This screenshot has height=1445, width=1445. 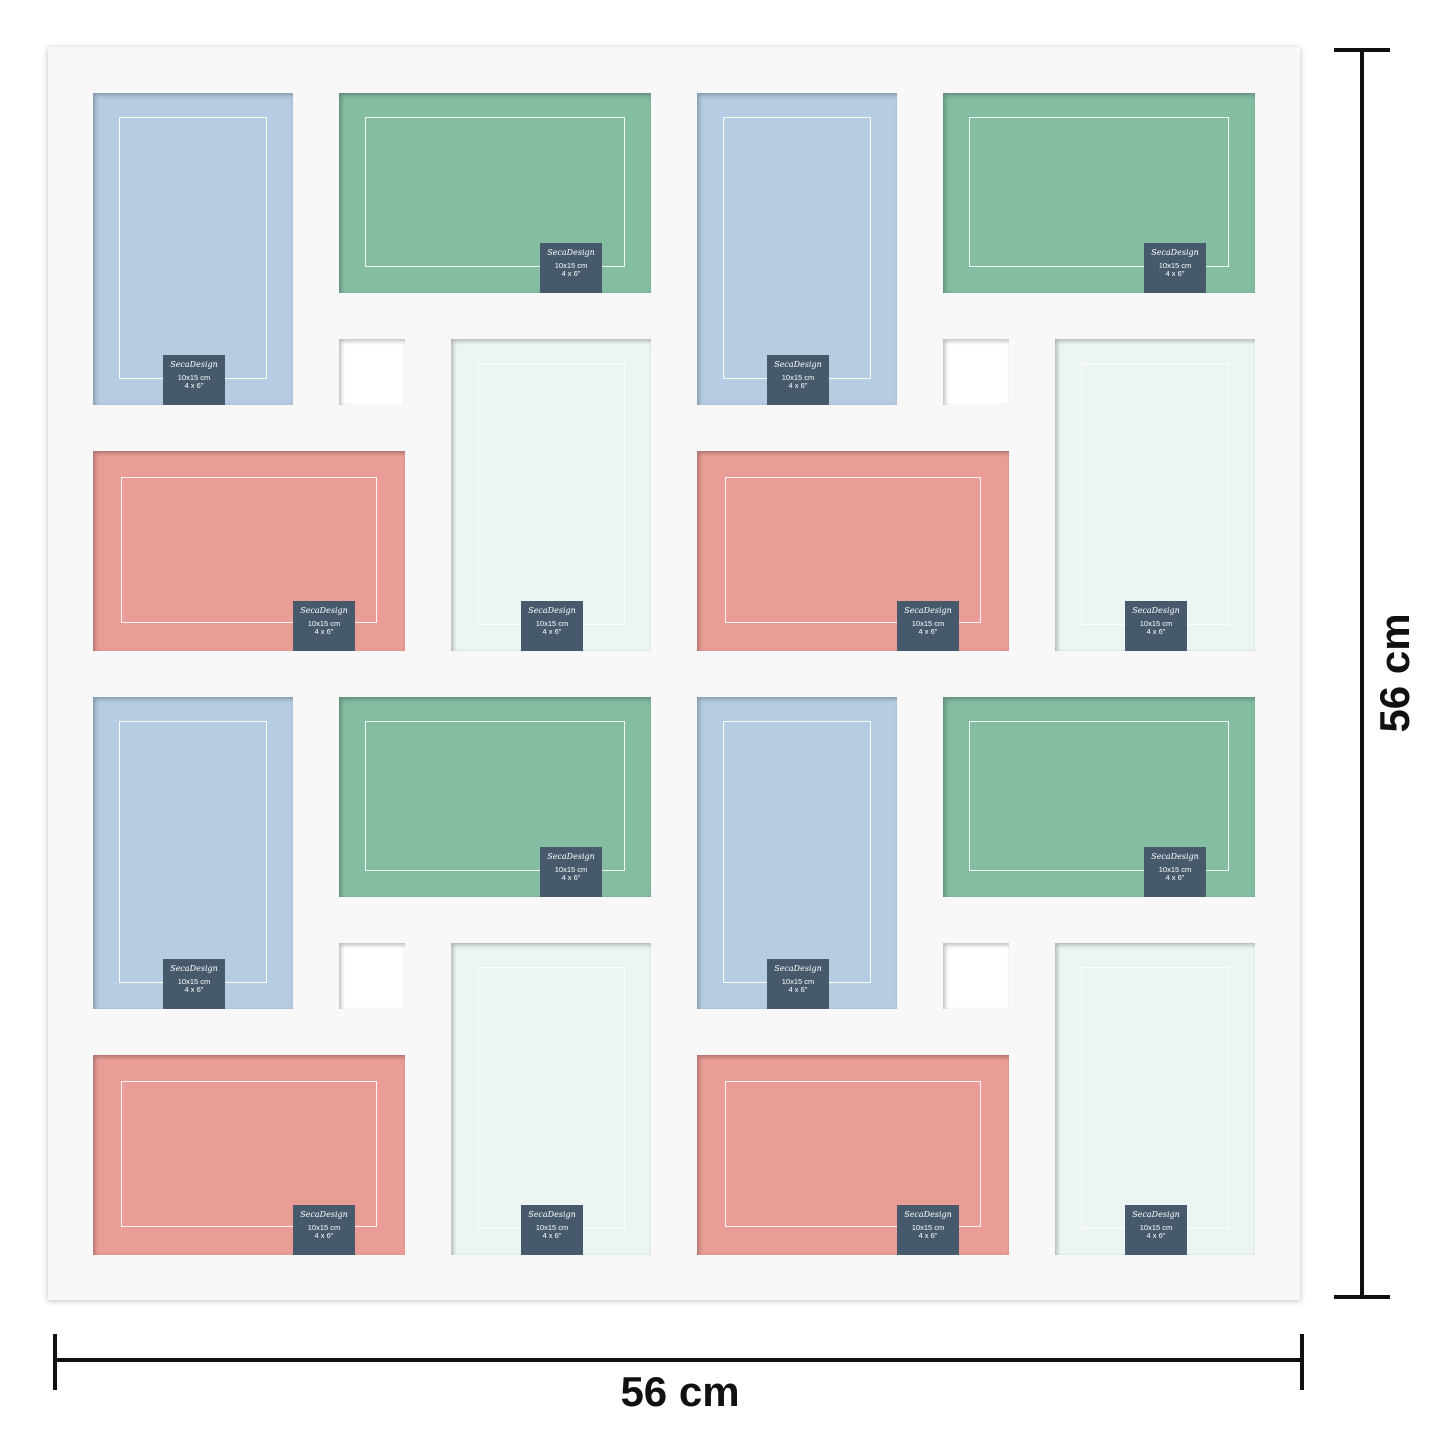 What do you see at coordinates (1394, 673) in the screenshot?
I see `height-label: 56 cm` at bounding box center [1394, 673].